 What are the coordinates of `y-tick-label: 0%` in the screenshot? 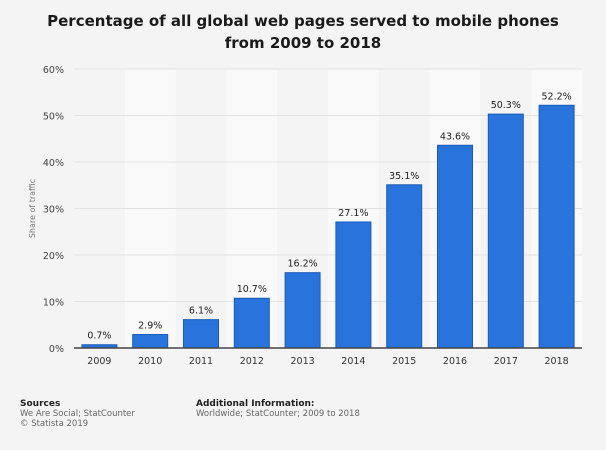 It's located at (56, 349).